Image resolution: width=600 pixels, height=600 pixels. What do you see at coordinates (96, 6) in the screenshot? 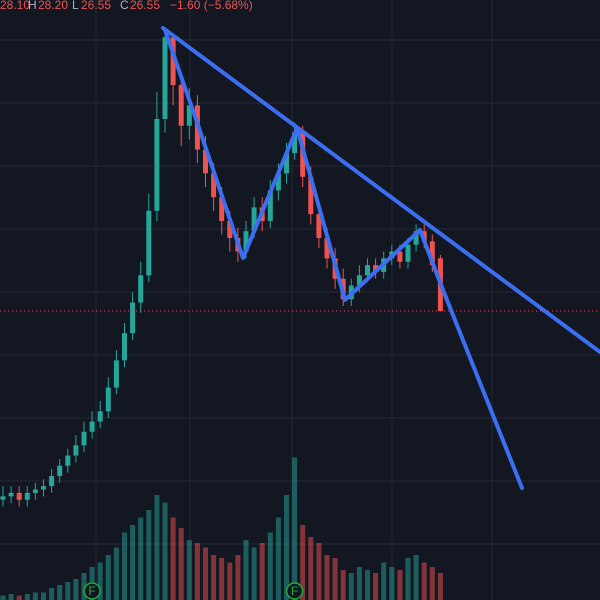
I see `low-value: 26.55` at bounding box center [96, 6].